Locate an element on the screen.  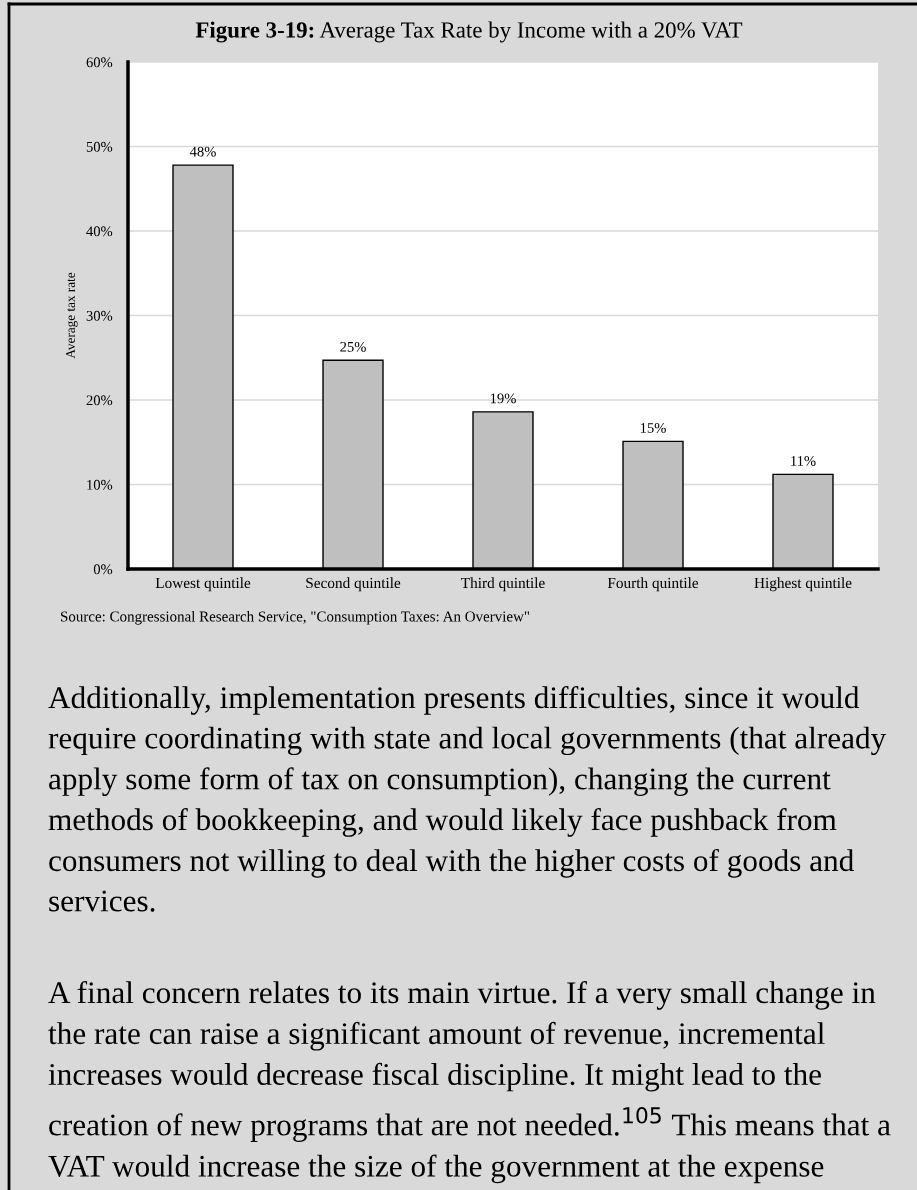
data-label: 19% is located at coordinates (503, 398).